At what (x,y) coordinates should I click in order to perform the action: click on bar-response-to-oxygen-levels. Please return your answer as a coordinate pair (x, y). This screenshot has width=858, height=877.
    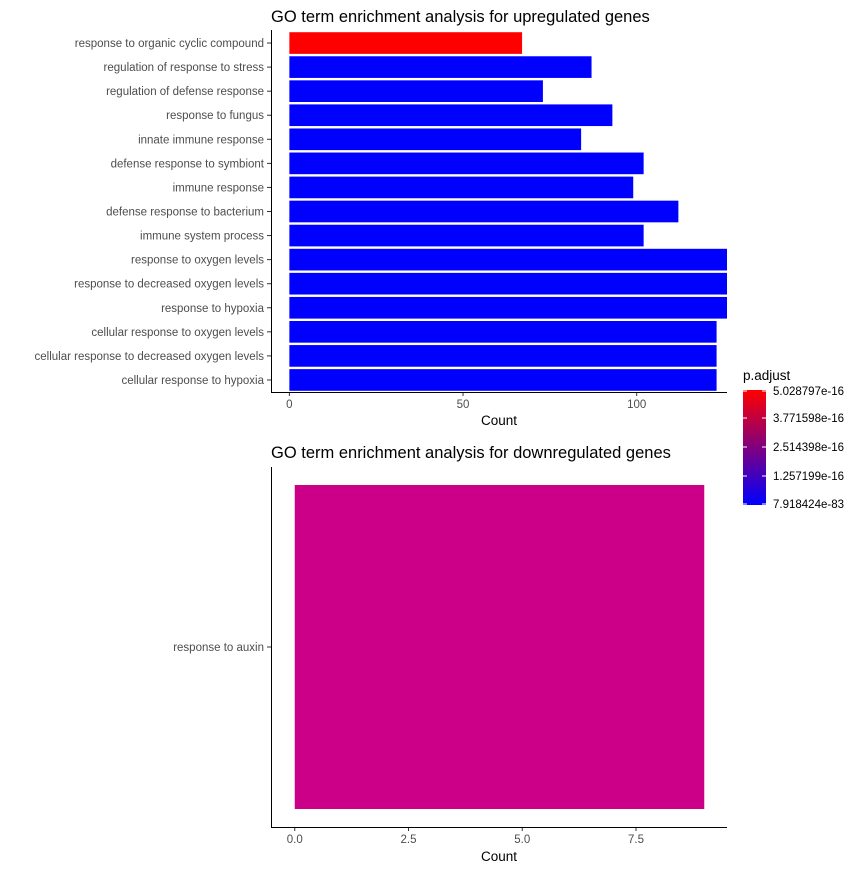
    Looking at the image, I should click on (508, 259).